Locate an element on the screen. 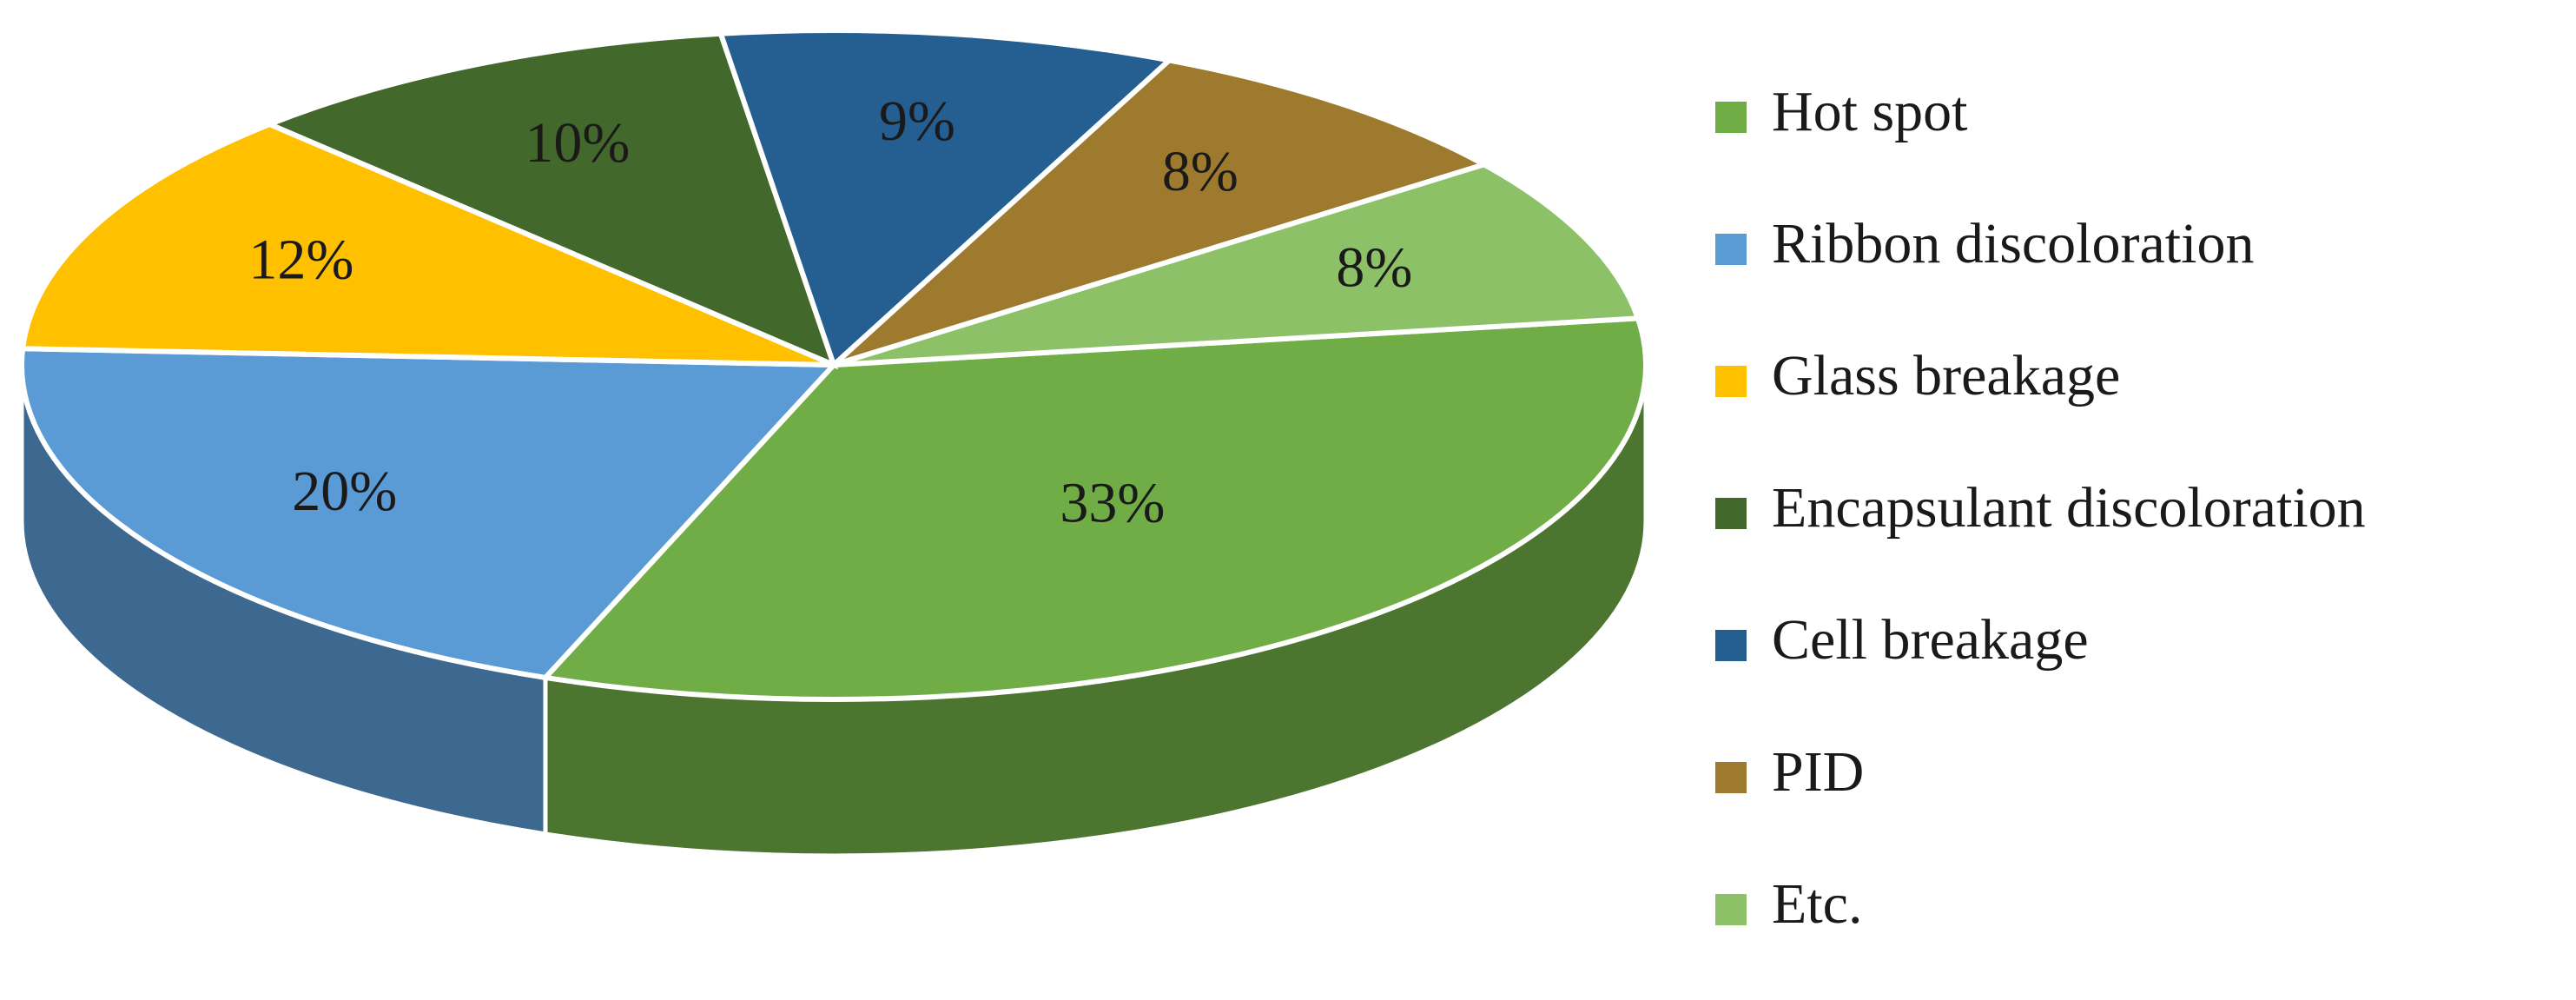  legend-label: Cell breakage is located at coordinates (1931, 640).